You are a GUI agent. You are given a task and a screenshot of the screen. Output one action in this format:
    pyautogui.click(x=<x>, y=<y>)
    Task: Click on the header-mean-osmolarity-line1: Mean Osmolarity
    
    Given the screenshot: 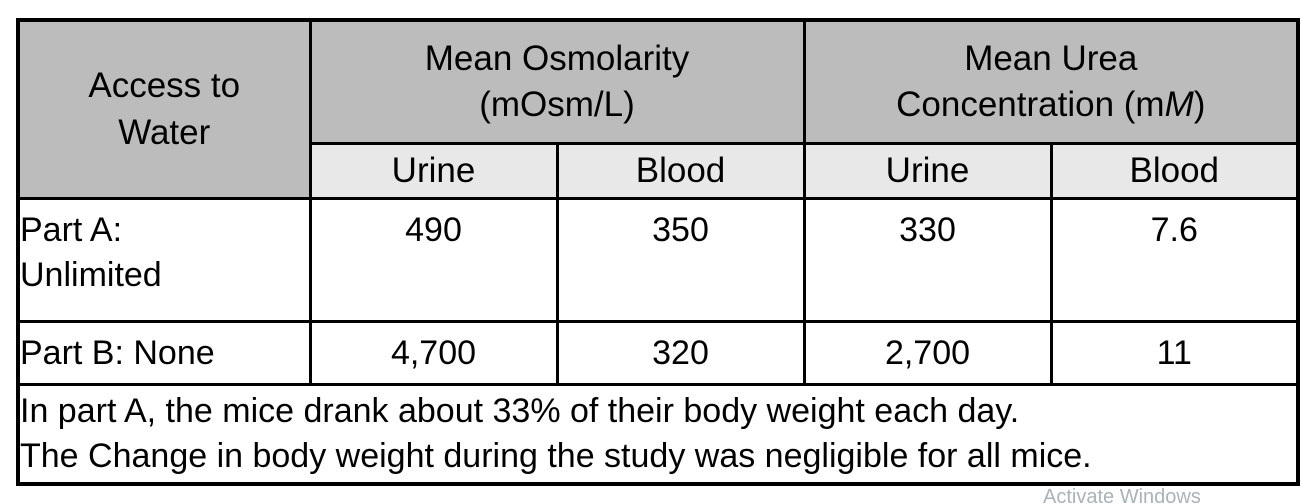 What is the action you would take?
    pyautogui.click(x=557, y=58)
    